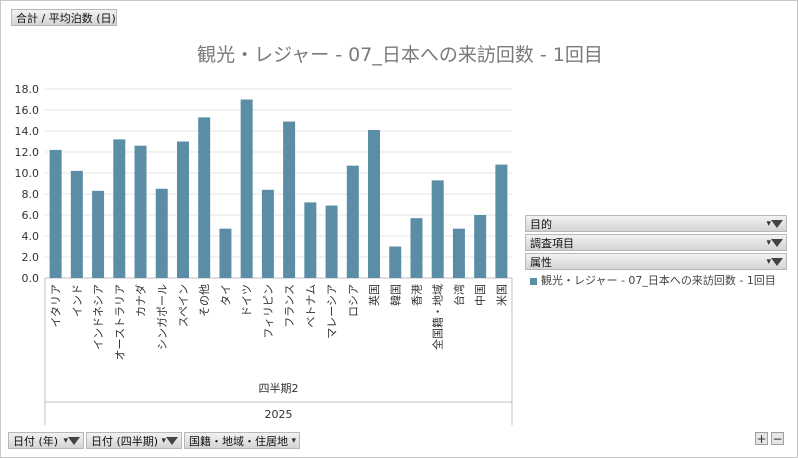 This screenshot has height=458, width=798. I want to click on x-tick-label: インドネシア, so click(98, 317).